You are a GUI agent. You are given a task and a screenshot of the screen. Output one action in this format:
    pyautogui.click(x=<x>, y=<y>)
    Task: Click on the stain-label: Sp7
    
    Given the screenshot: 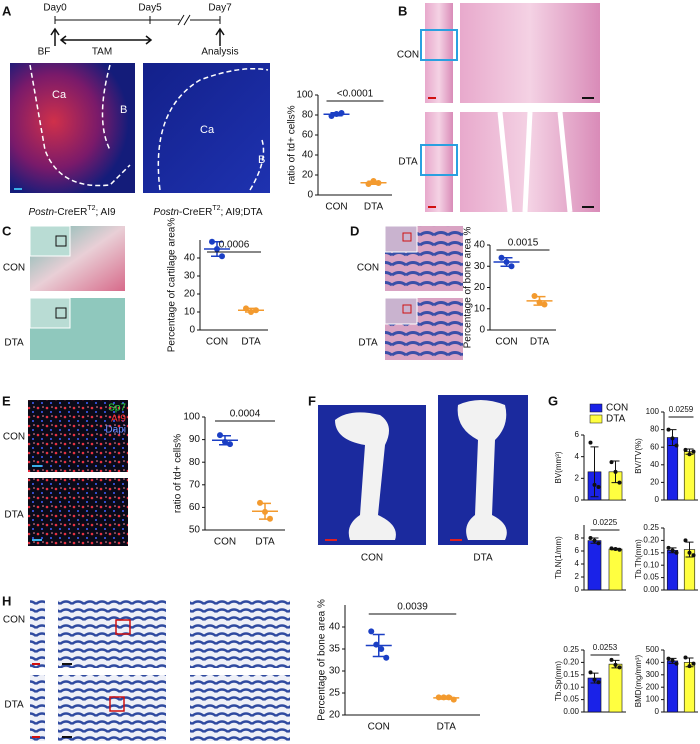 What is the action you would take?
    pyautogui.click(x=117, y=408)
    